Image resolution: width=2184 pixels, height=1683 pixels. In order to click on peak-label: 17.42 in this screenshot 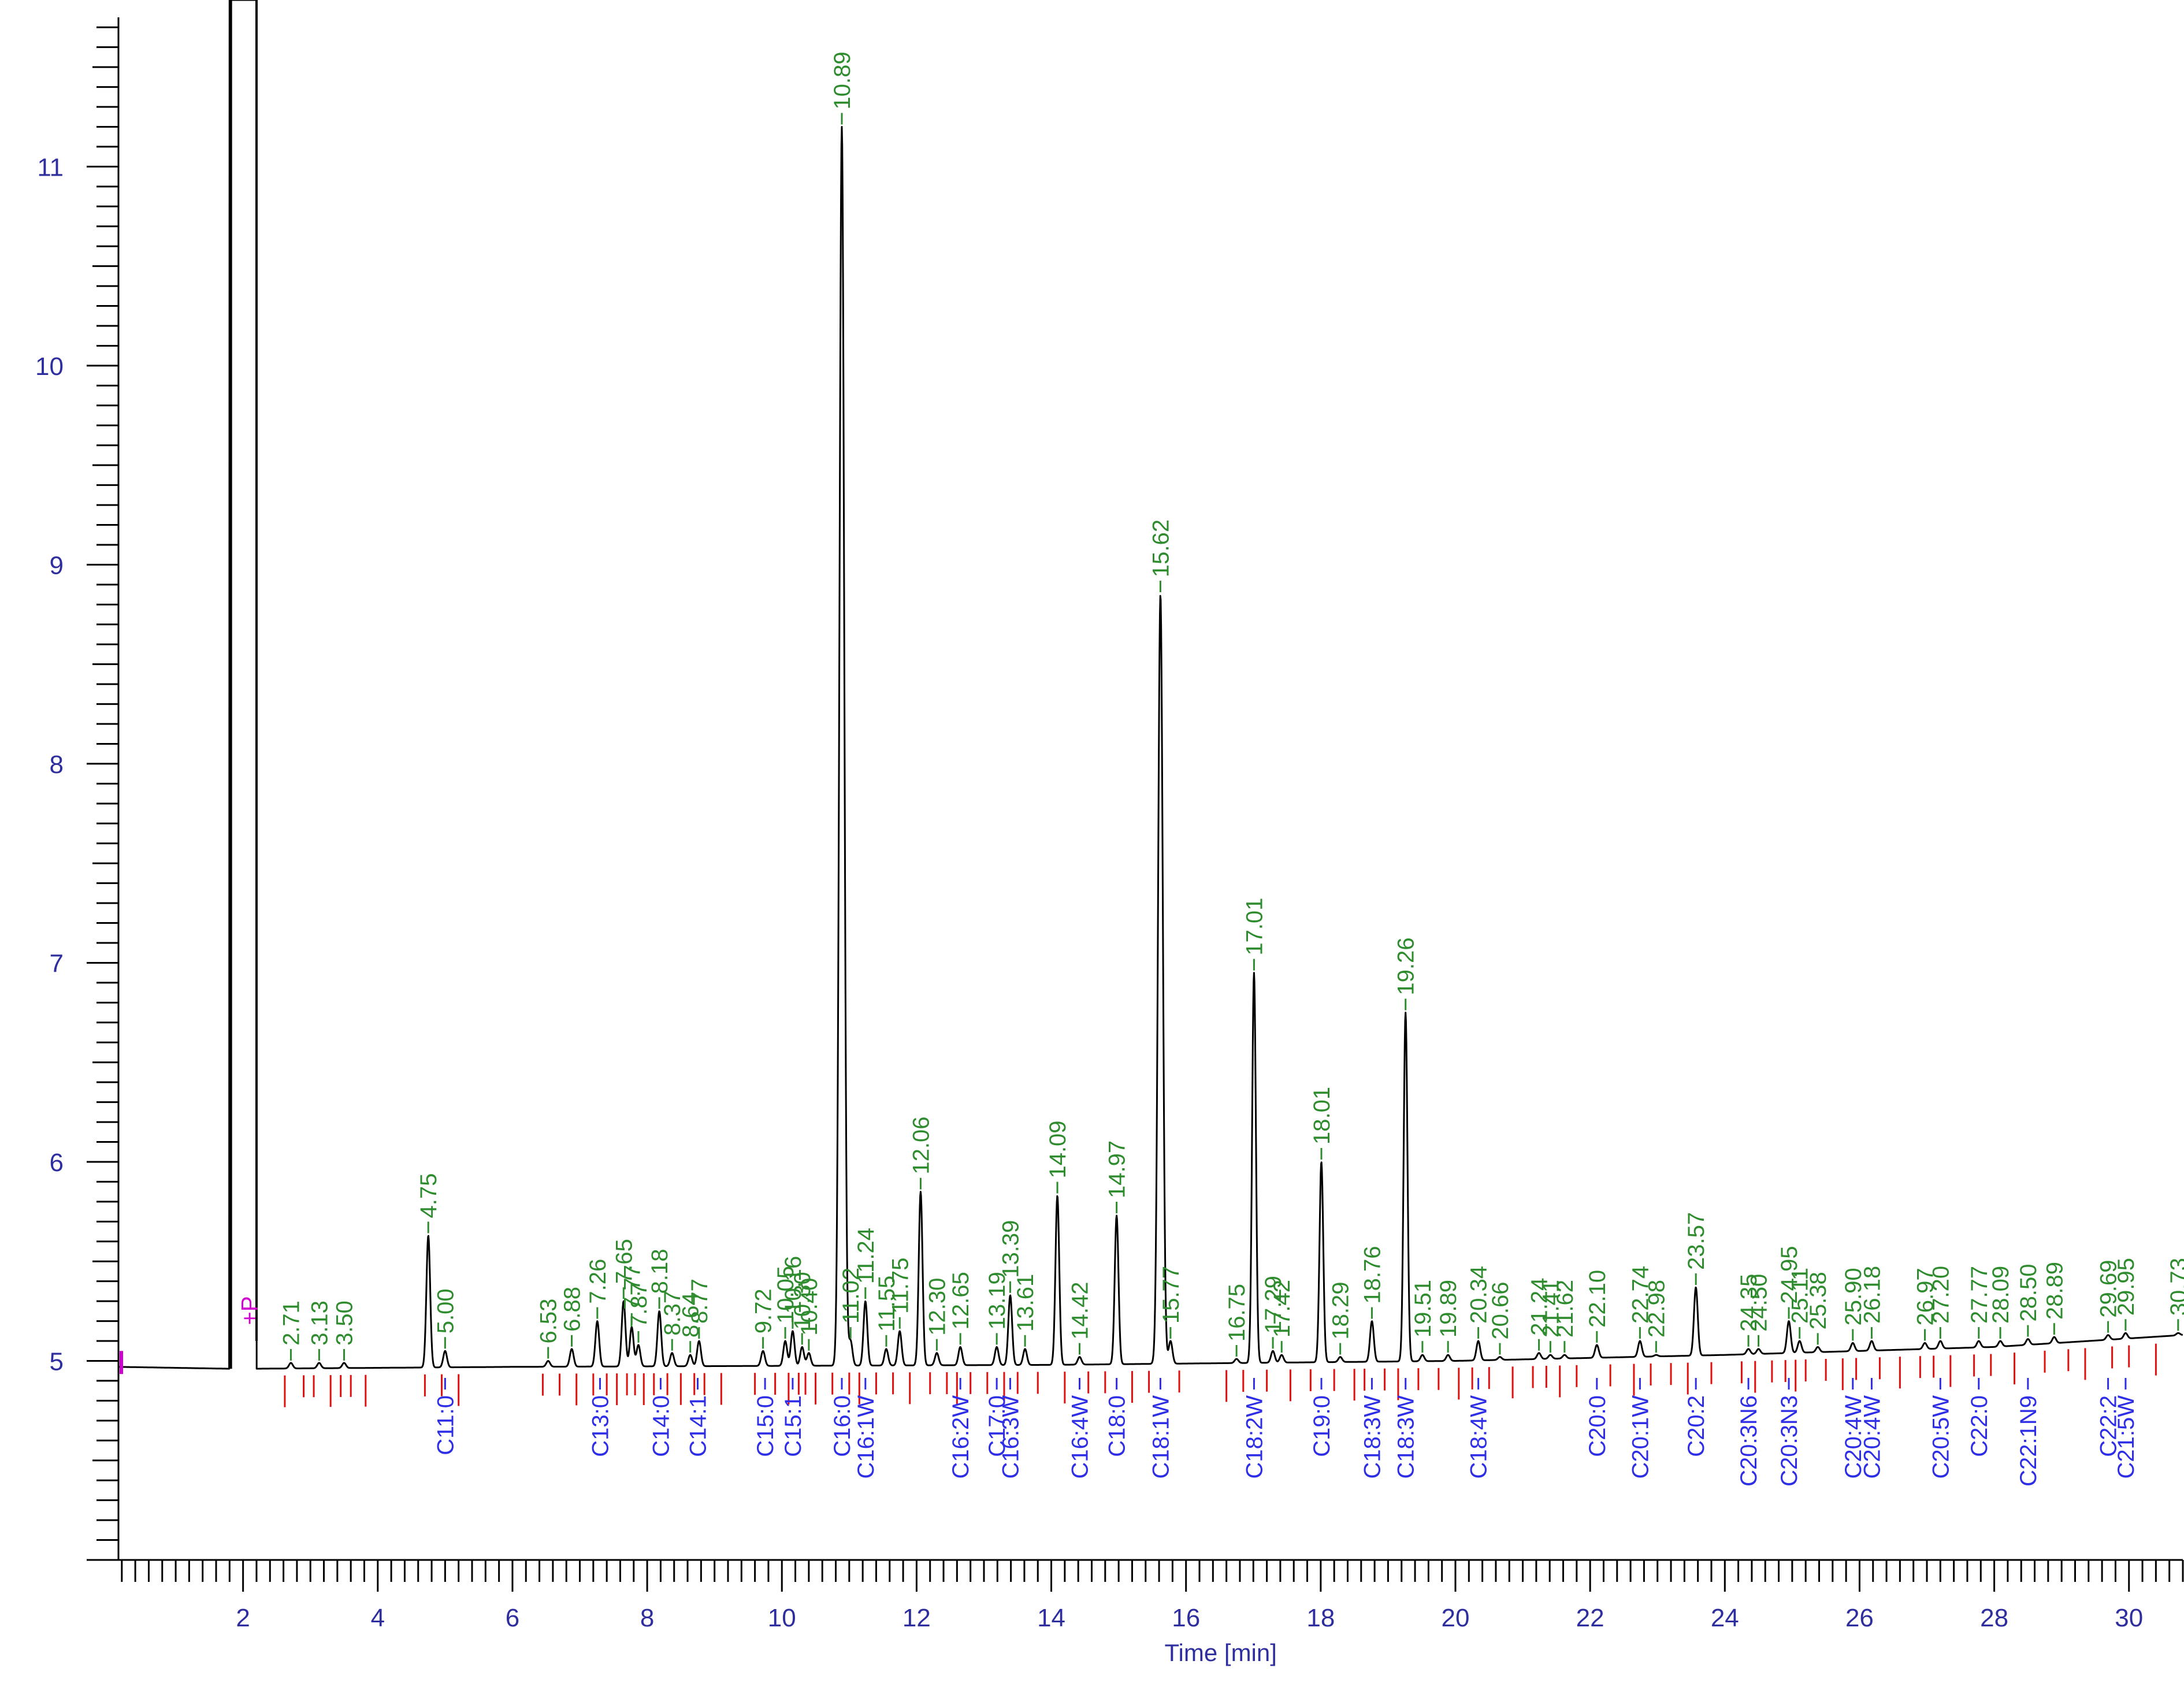, I will do `click(1282, 1309)`.